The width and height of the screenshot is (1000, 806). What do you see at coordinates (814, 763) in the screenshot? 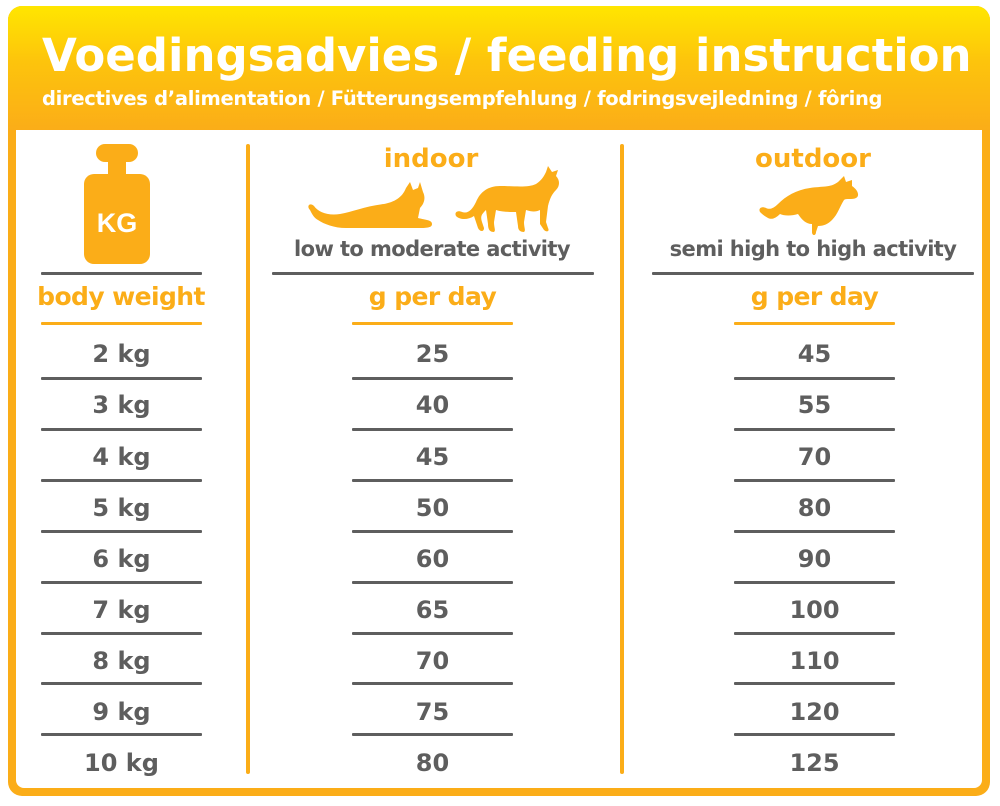
I see `outdoor-cell: 125` at bounding box center [814, 763].